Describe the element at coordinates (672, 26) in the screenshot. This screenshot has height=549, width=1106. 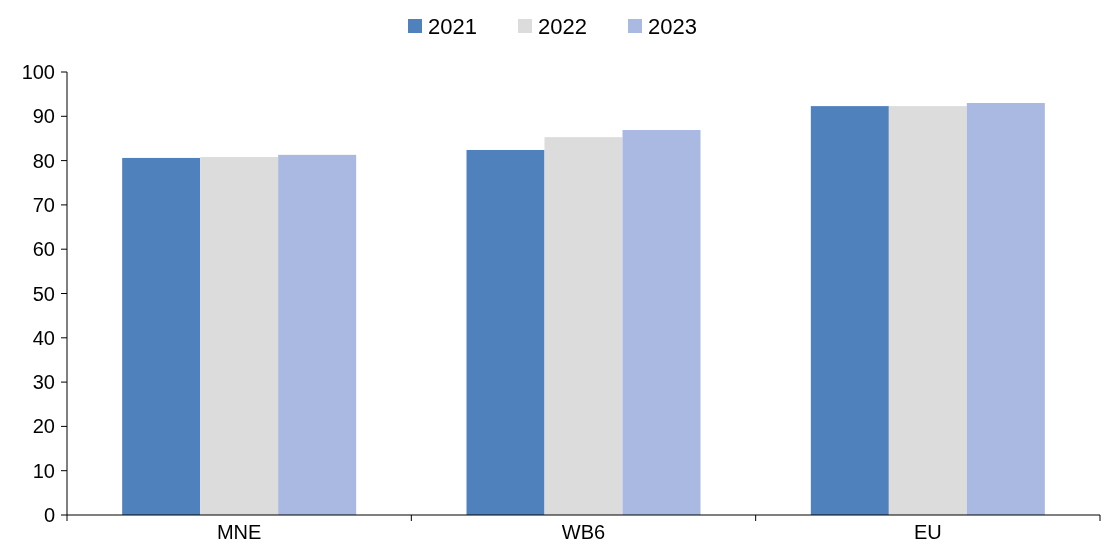
I see `legend-label: 2023` at that location.